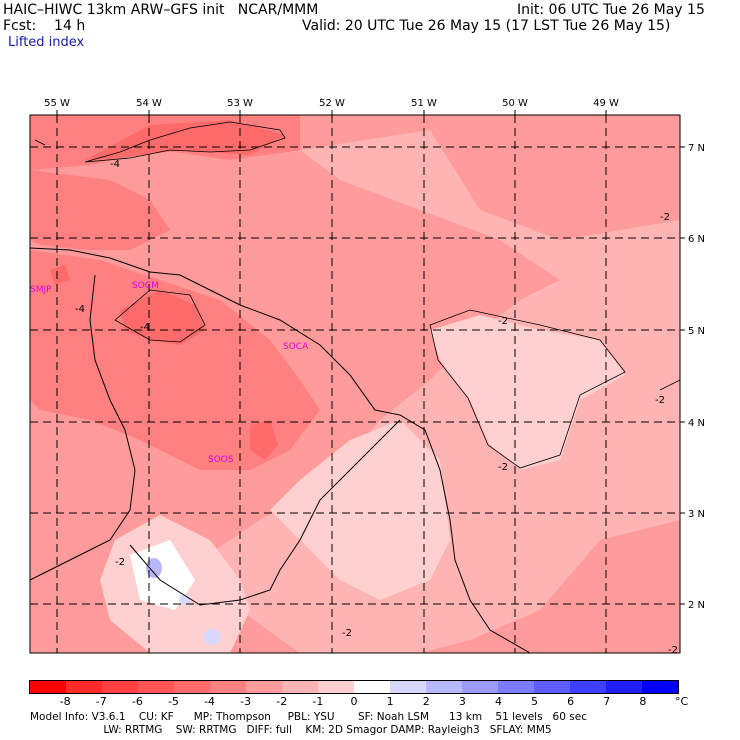  Describe the element at coordinates (606, 103) in the screenshot. I see `lon-label: 49 W` at that location.